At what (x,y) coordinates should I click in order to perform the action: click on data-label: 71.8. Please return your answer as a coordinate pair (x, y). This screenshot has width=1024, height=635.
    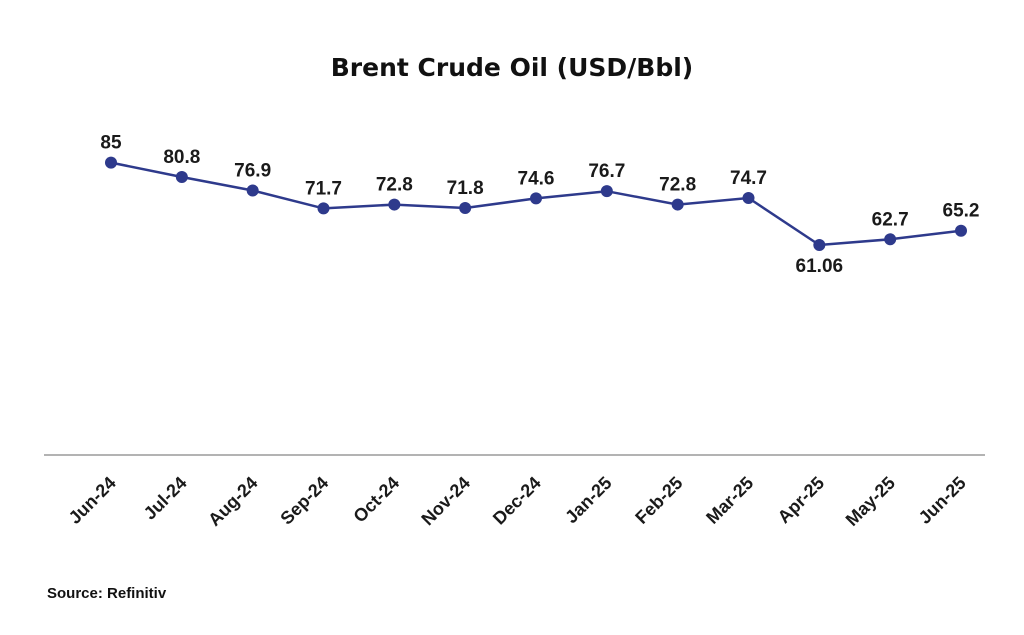
    Looking at the image, I should click on (465, 188).